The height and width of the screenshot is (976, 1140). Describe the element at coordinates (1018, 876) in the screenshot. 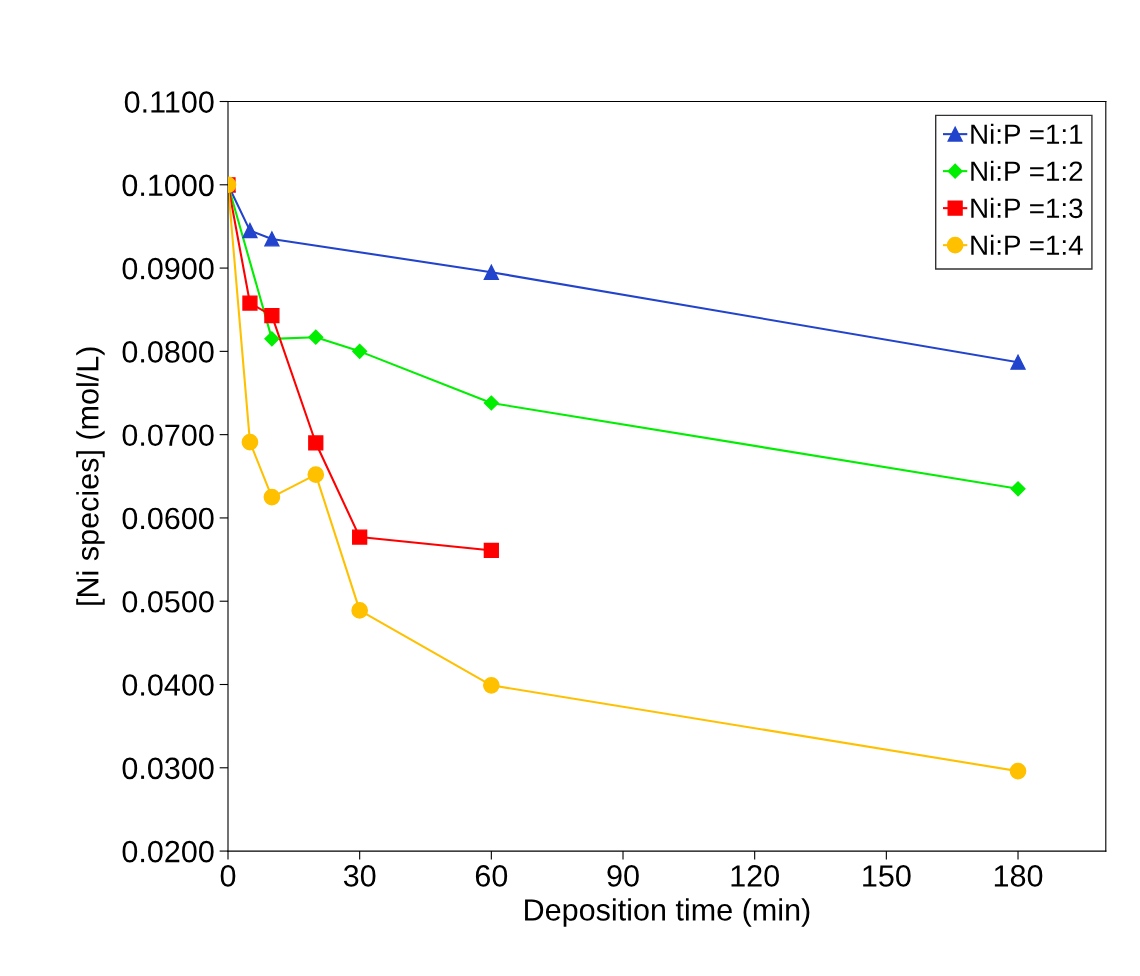

I see `x-tick-label: 180` at that location.